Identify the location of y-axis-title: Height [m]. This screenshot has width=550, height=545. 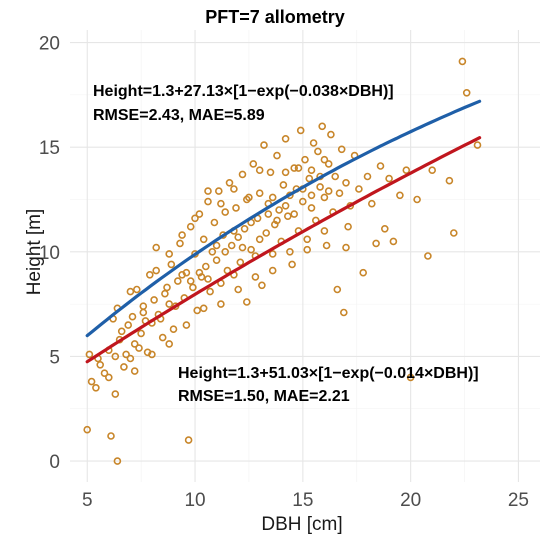
(34, 252).